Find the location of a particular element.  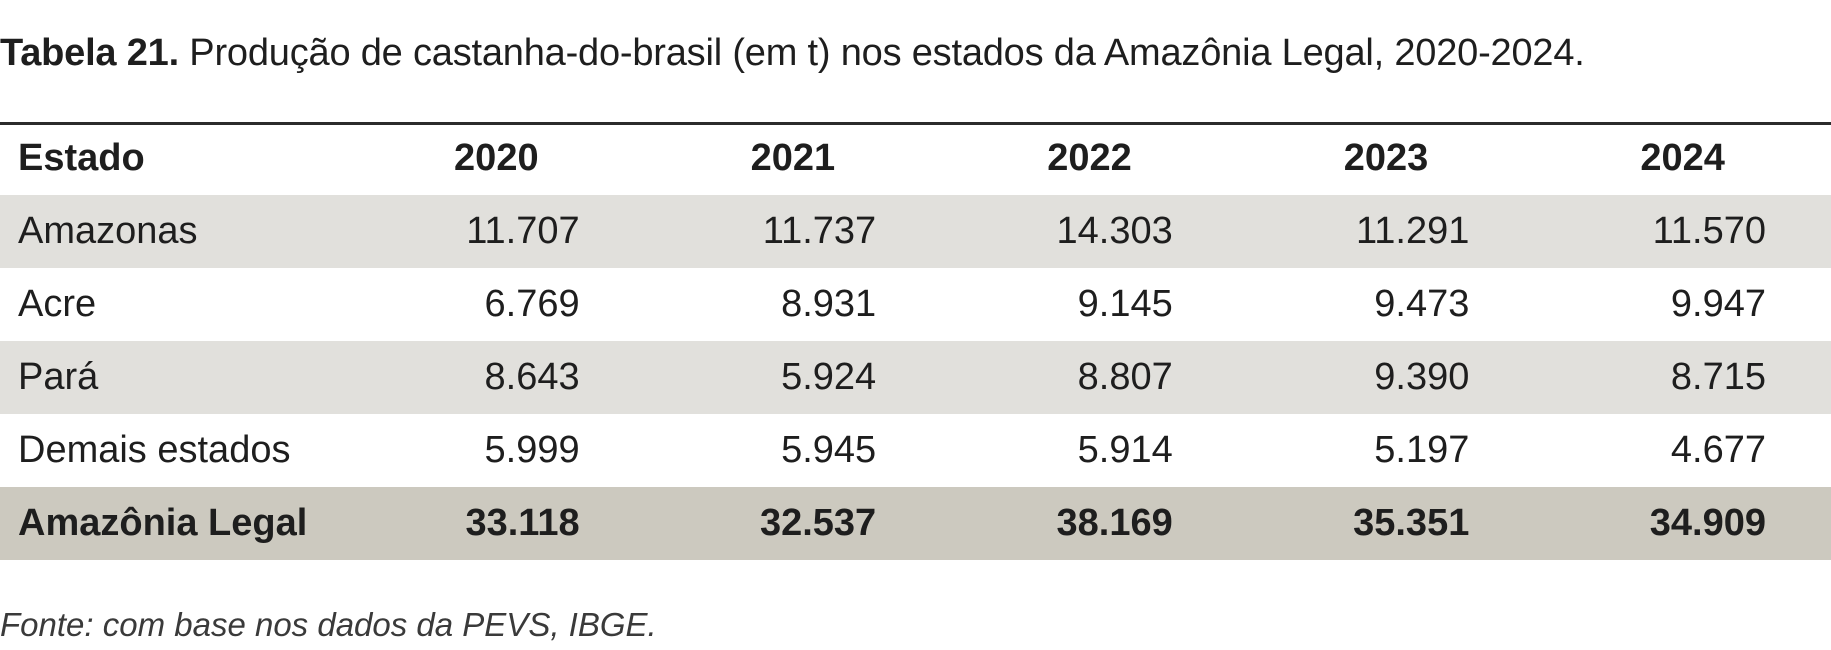

table-cell: 11.570 is located at coordinates (1682, 231).